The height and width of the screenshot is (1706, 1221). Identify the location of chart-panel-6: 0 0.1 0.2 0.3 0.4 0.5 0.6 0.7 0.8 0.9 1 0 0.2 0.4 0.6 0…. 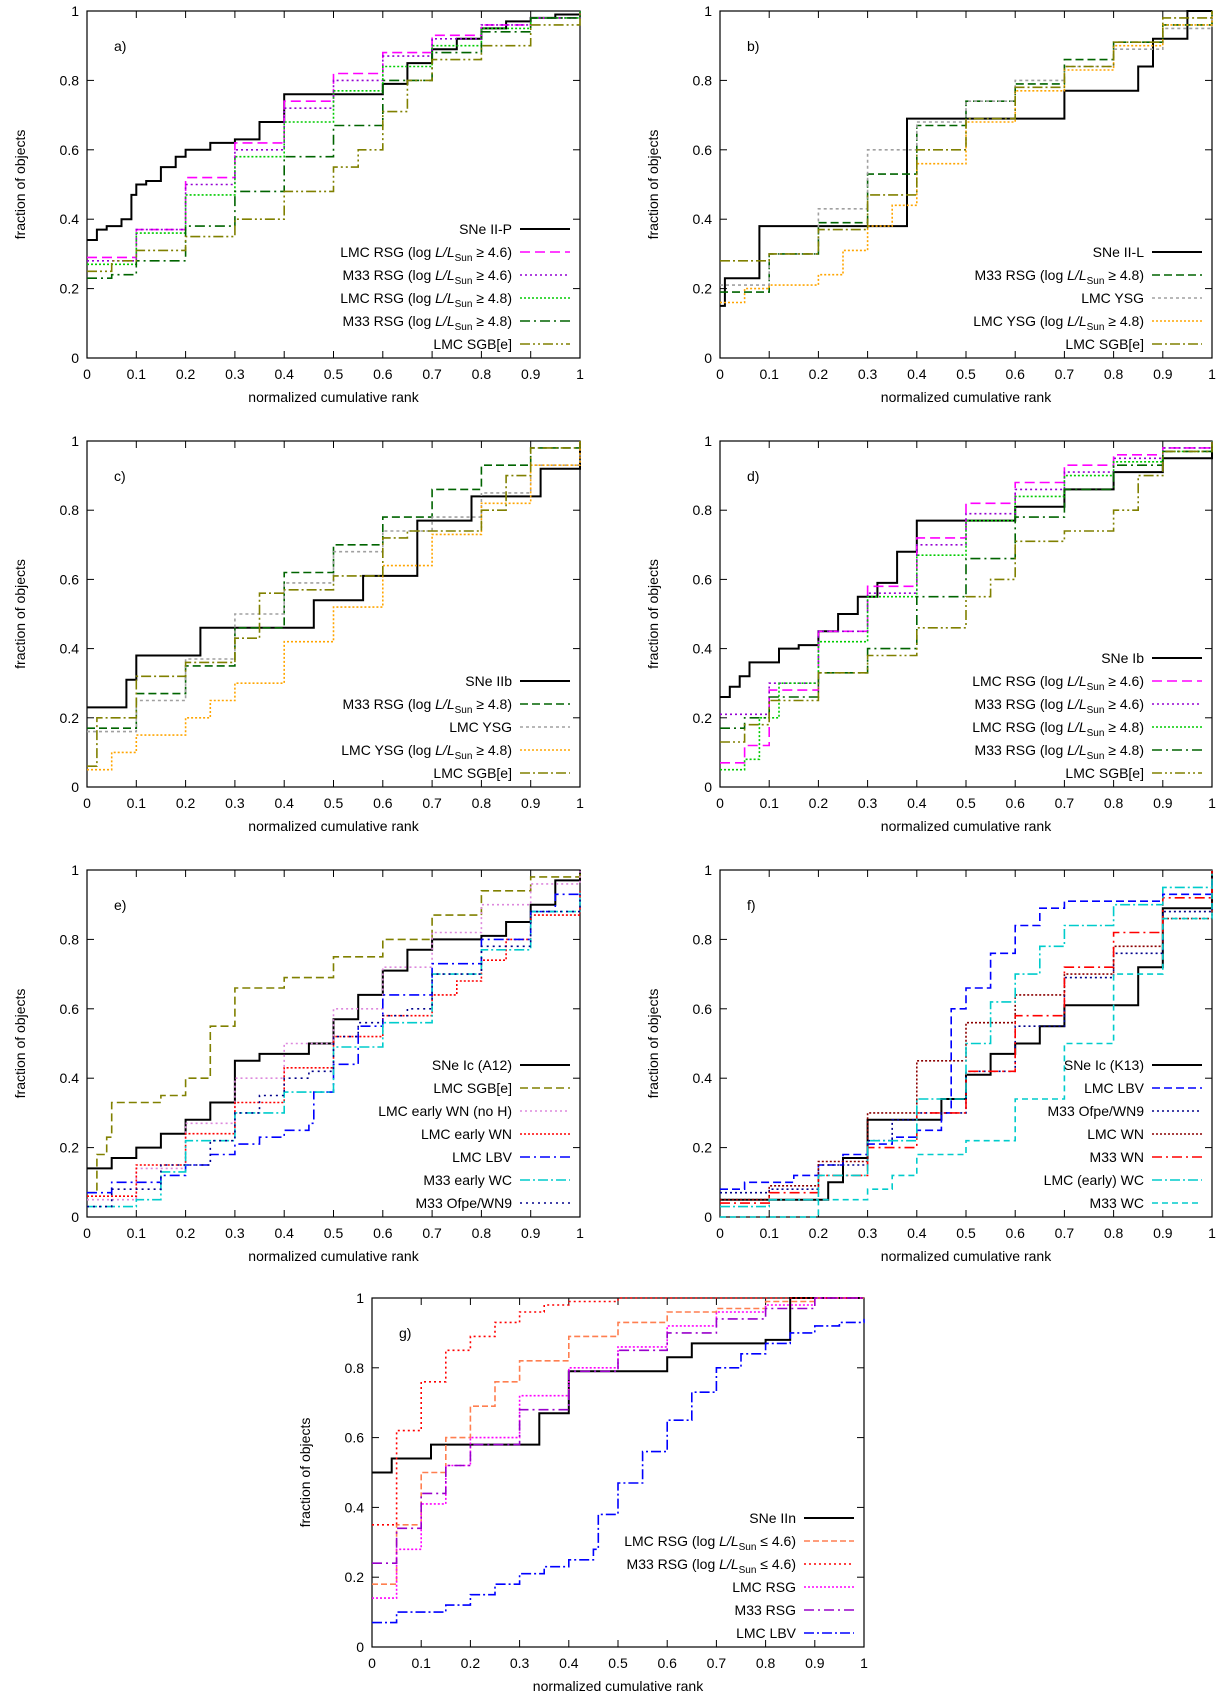
(930, 1063).